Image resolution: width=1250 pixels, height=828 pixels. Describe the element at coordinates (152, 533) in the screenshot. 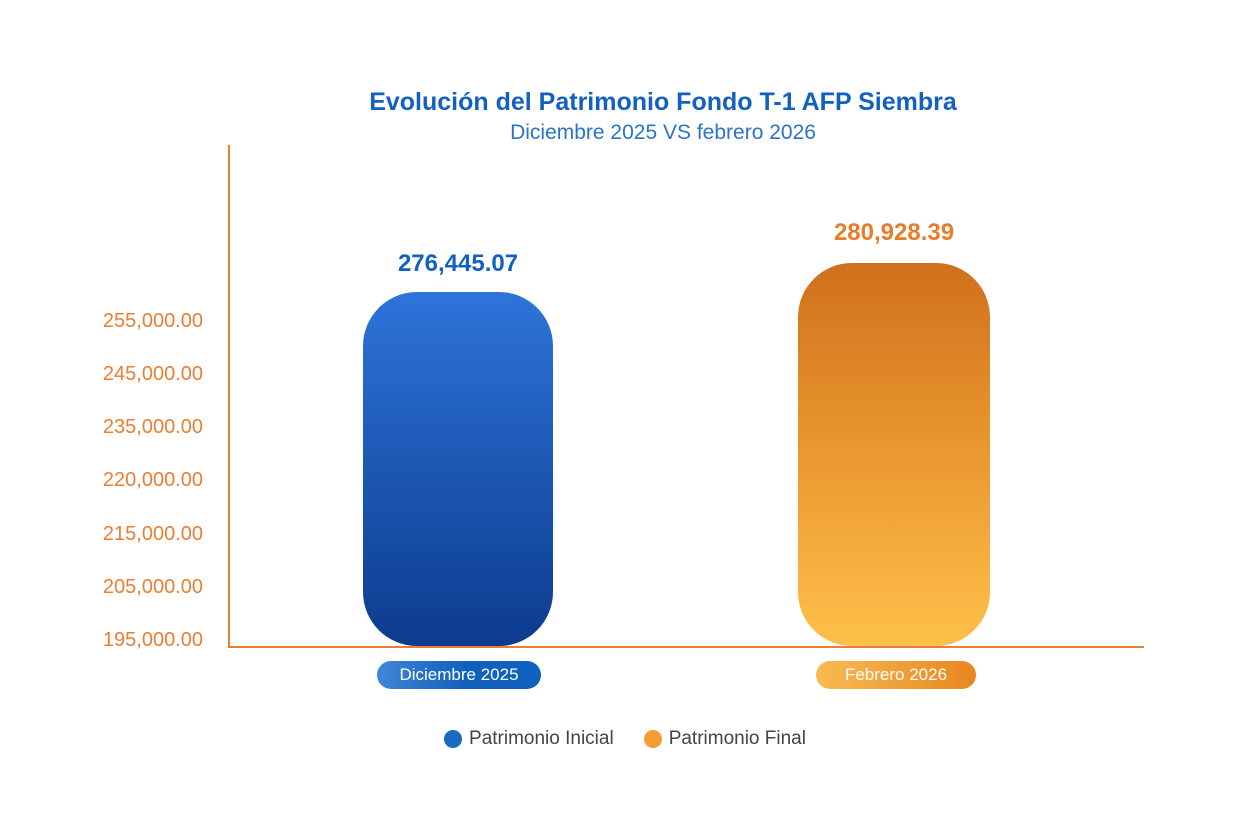

I see `y-tick-label: 215,000.00` at that location.